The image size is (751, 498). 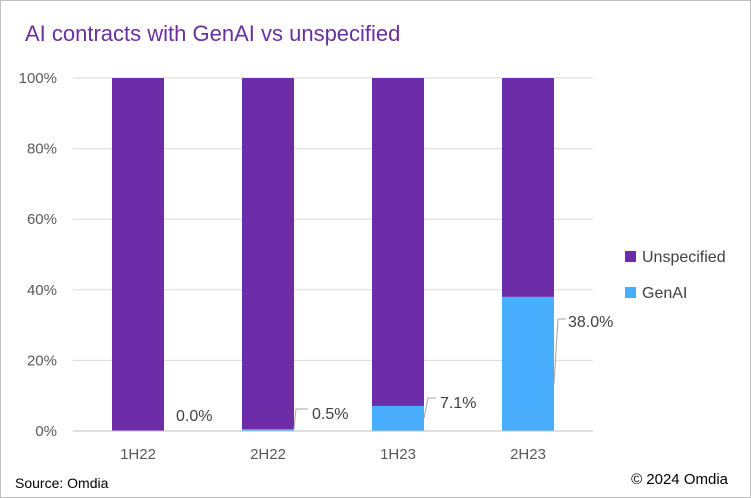 I want to click on bar-unspecified-2h22, so click(x=268, y=254).